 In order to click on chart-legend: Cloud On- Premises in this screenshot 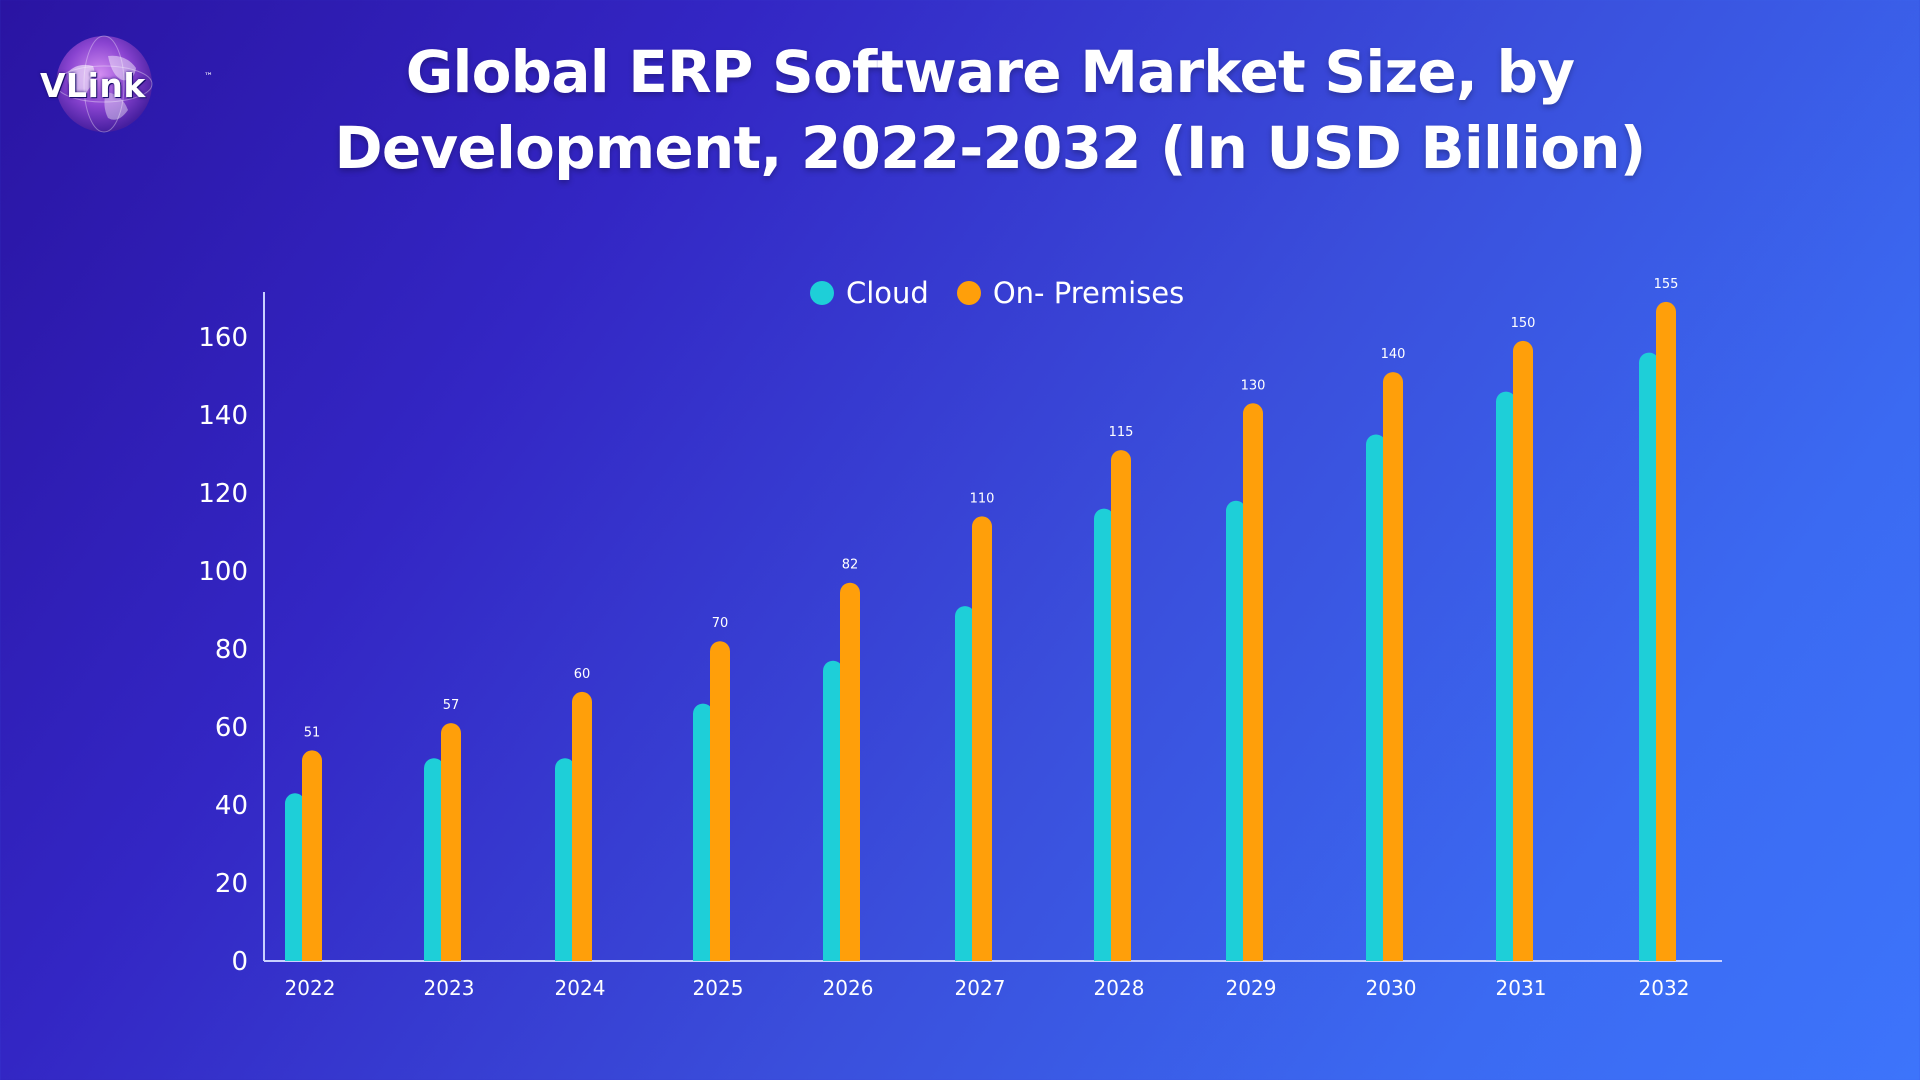, I will do `click(1011, 293)`.